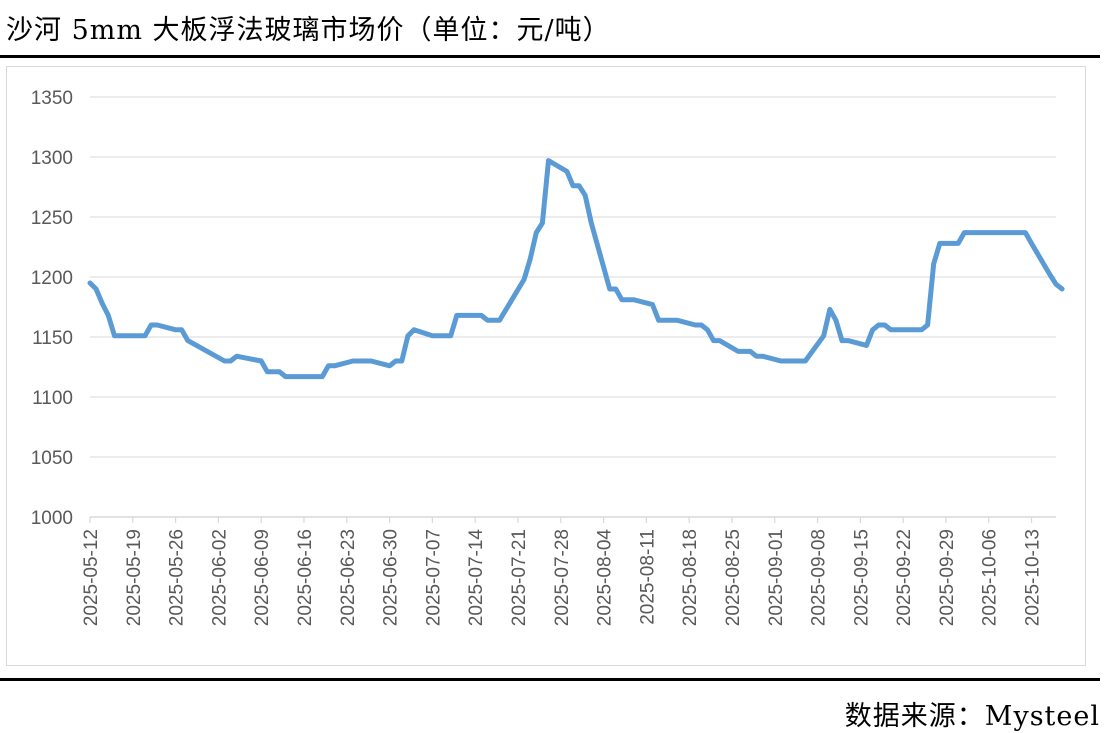 The image size is (1104, 733). I want to click on y-tick-label: 1200, so click(52, 278).